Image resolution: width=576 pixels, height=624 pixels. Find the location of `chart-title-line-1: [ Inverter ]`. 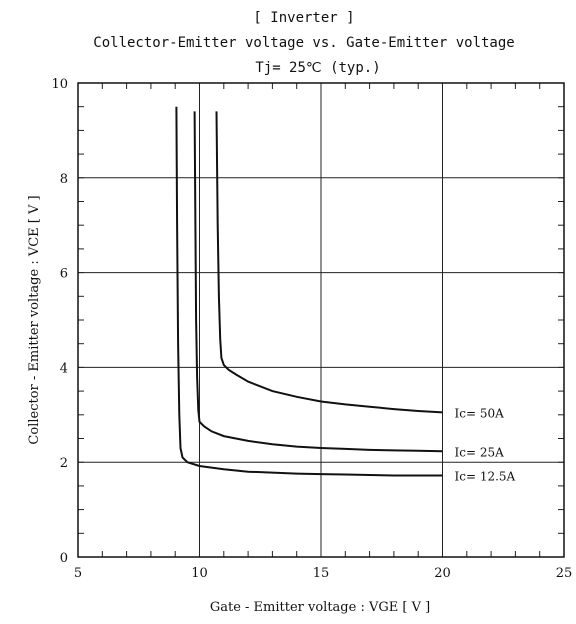

chart-title-line-1: [ Inverter ] is located at coordinates (303, 18).